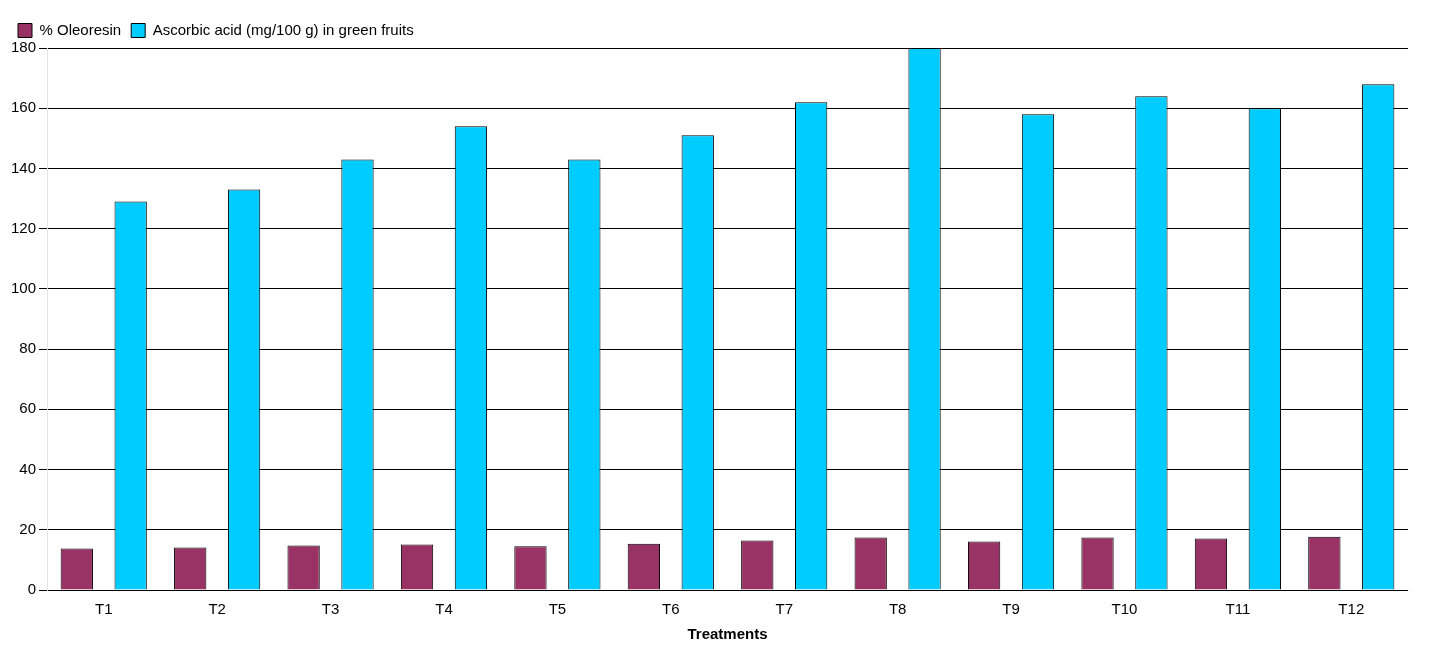 The width and height of the screenshot is (1437, 662). I want to click on y-tick-label: 100, so click(24, 288).